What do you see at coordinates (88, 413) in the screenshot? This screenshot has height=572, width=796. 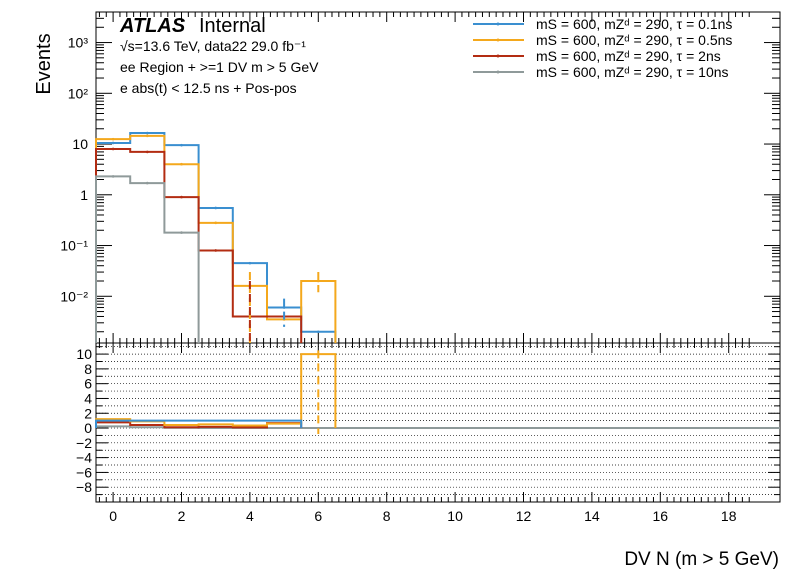 I see `ratio-y-tick-label: 2` at bounding box center [88, 413].